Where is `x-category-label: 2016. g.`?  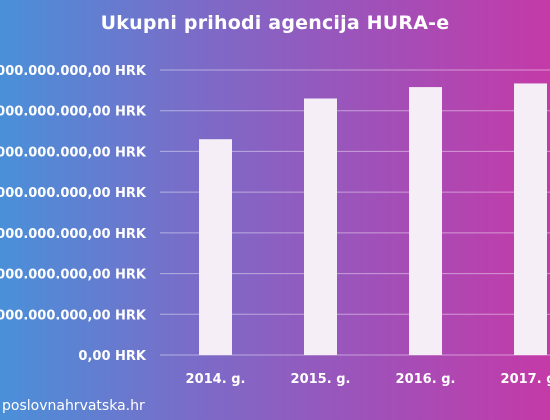
x-category-label: 2016. g. is located at coordinates (426, 379).